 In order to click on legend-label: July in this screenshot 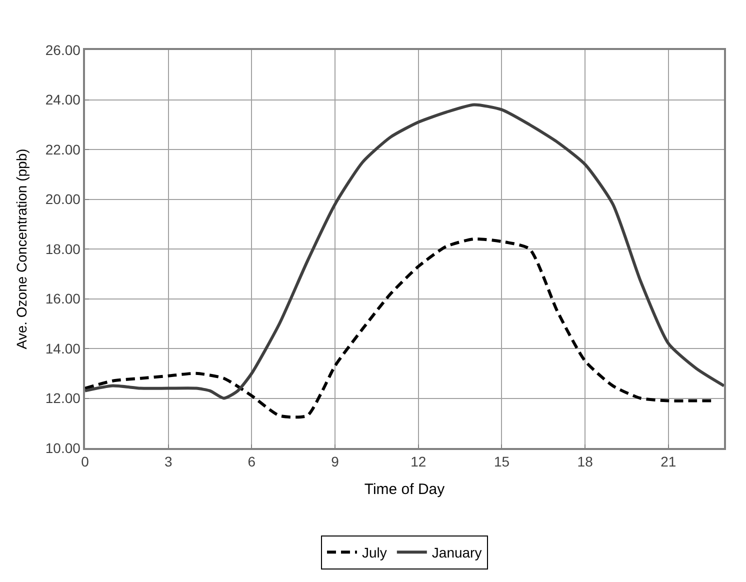, I will do `click(374, 552)`.